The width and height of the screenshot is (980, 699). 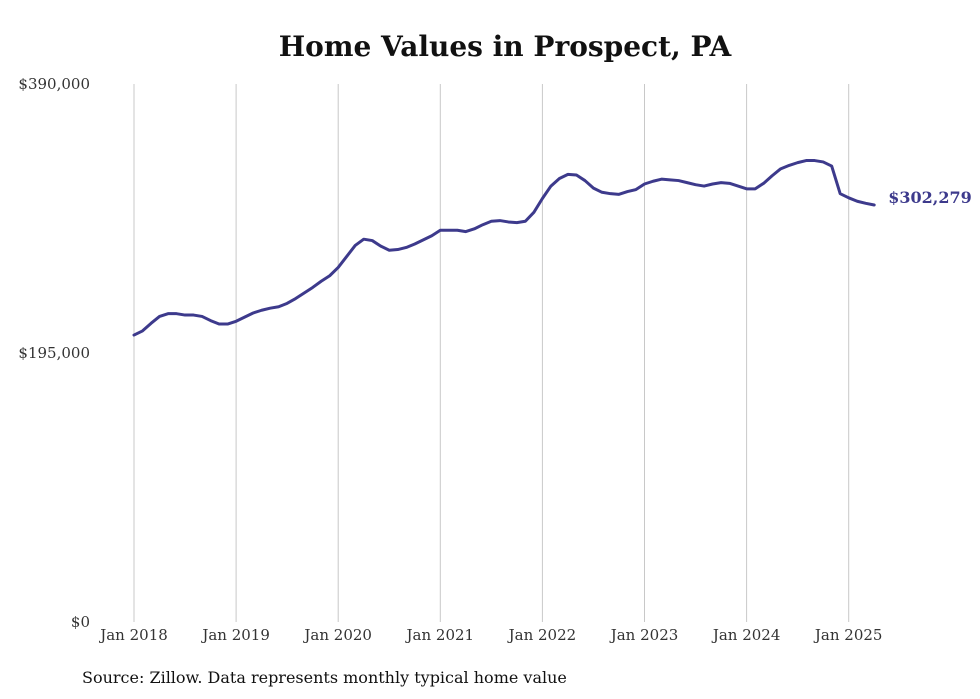 What do you see at coordinates (54, 84) in the screenshot?
I see `y-tick-label: $390,000` at bounding box center [54, 84].